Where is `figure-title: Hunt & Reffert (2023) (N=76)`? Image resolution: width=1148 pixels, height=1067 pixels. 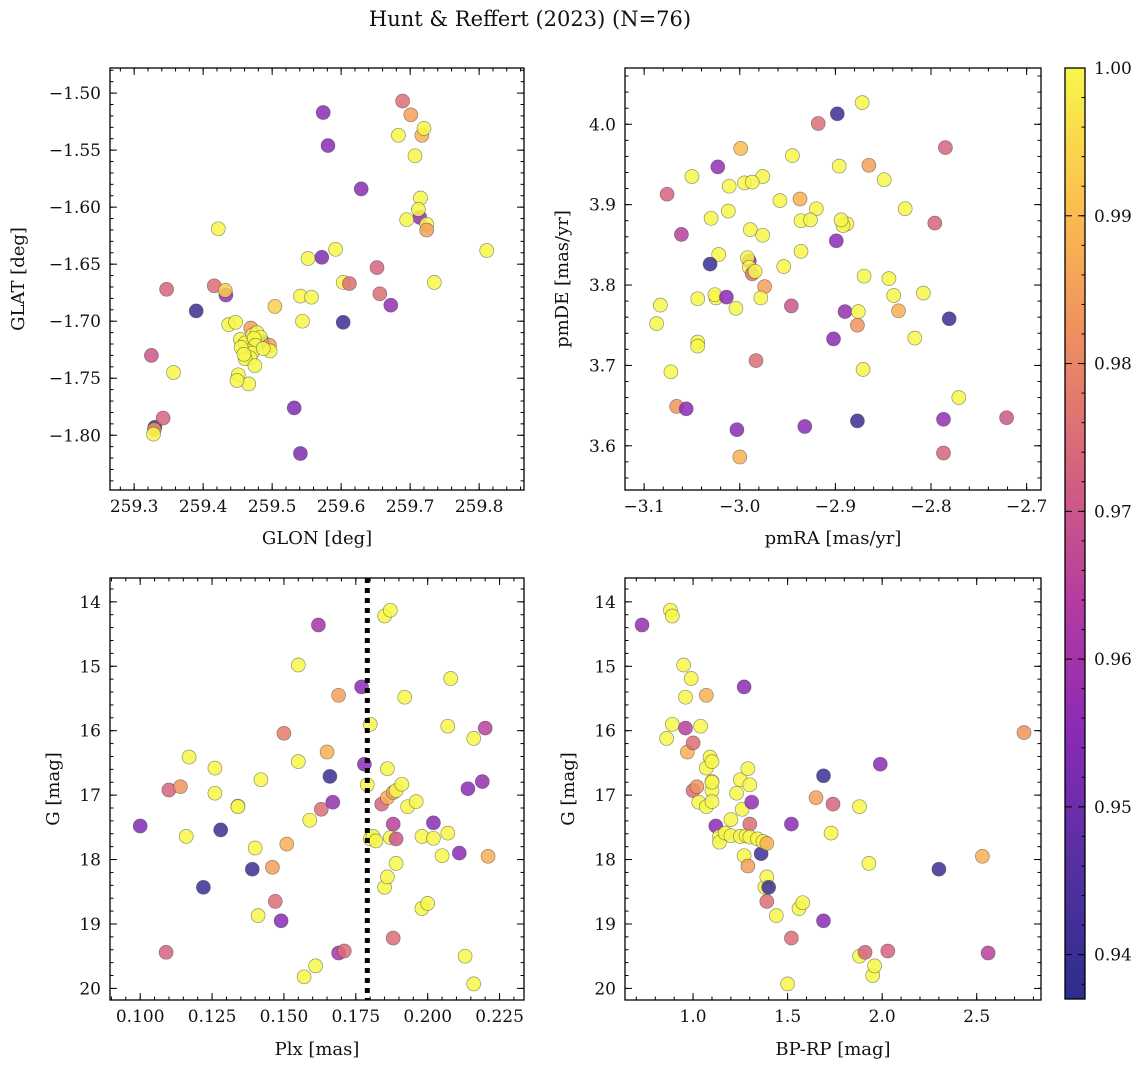 figure-title: Hunt & Reffert (2023) (N=76) is located at coordinates (530, 19).